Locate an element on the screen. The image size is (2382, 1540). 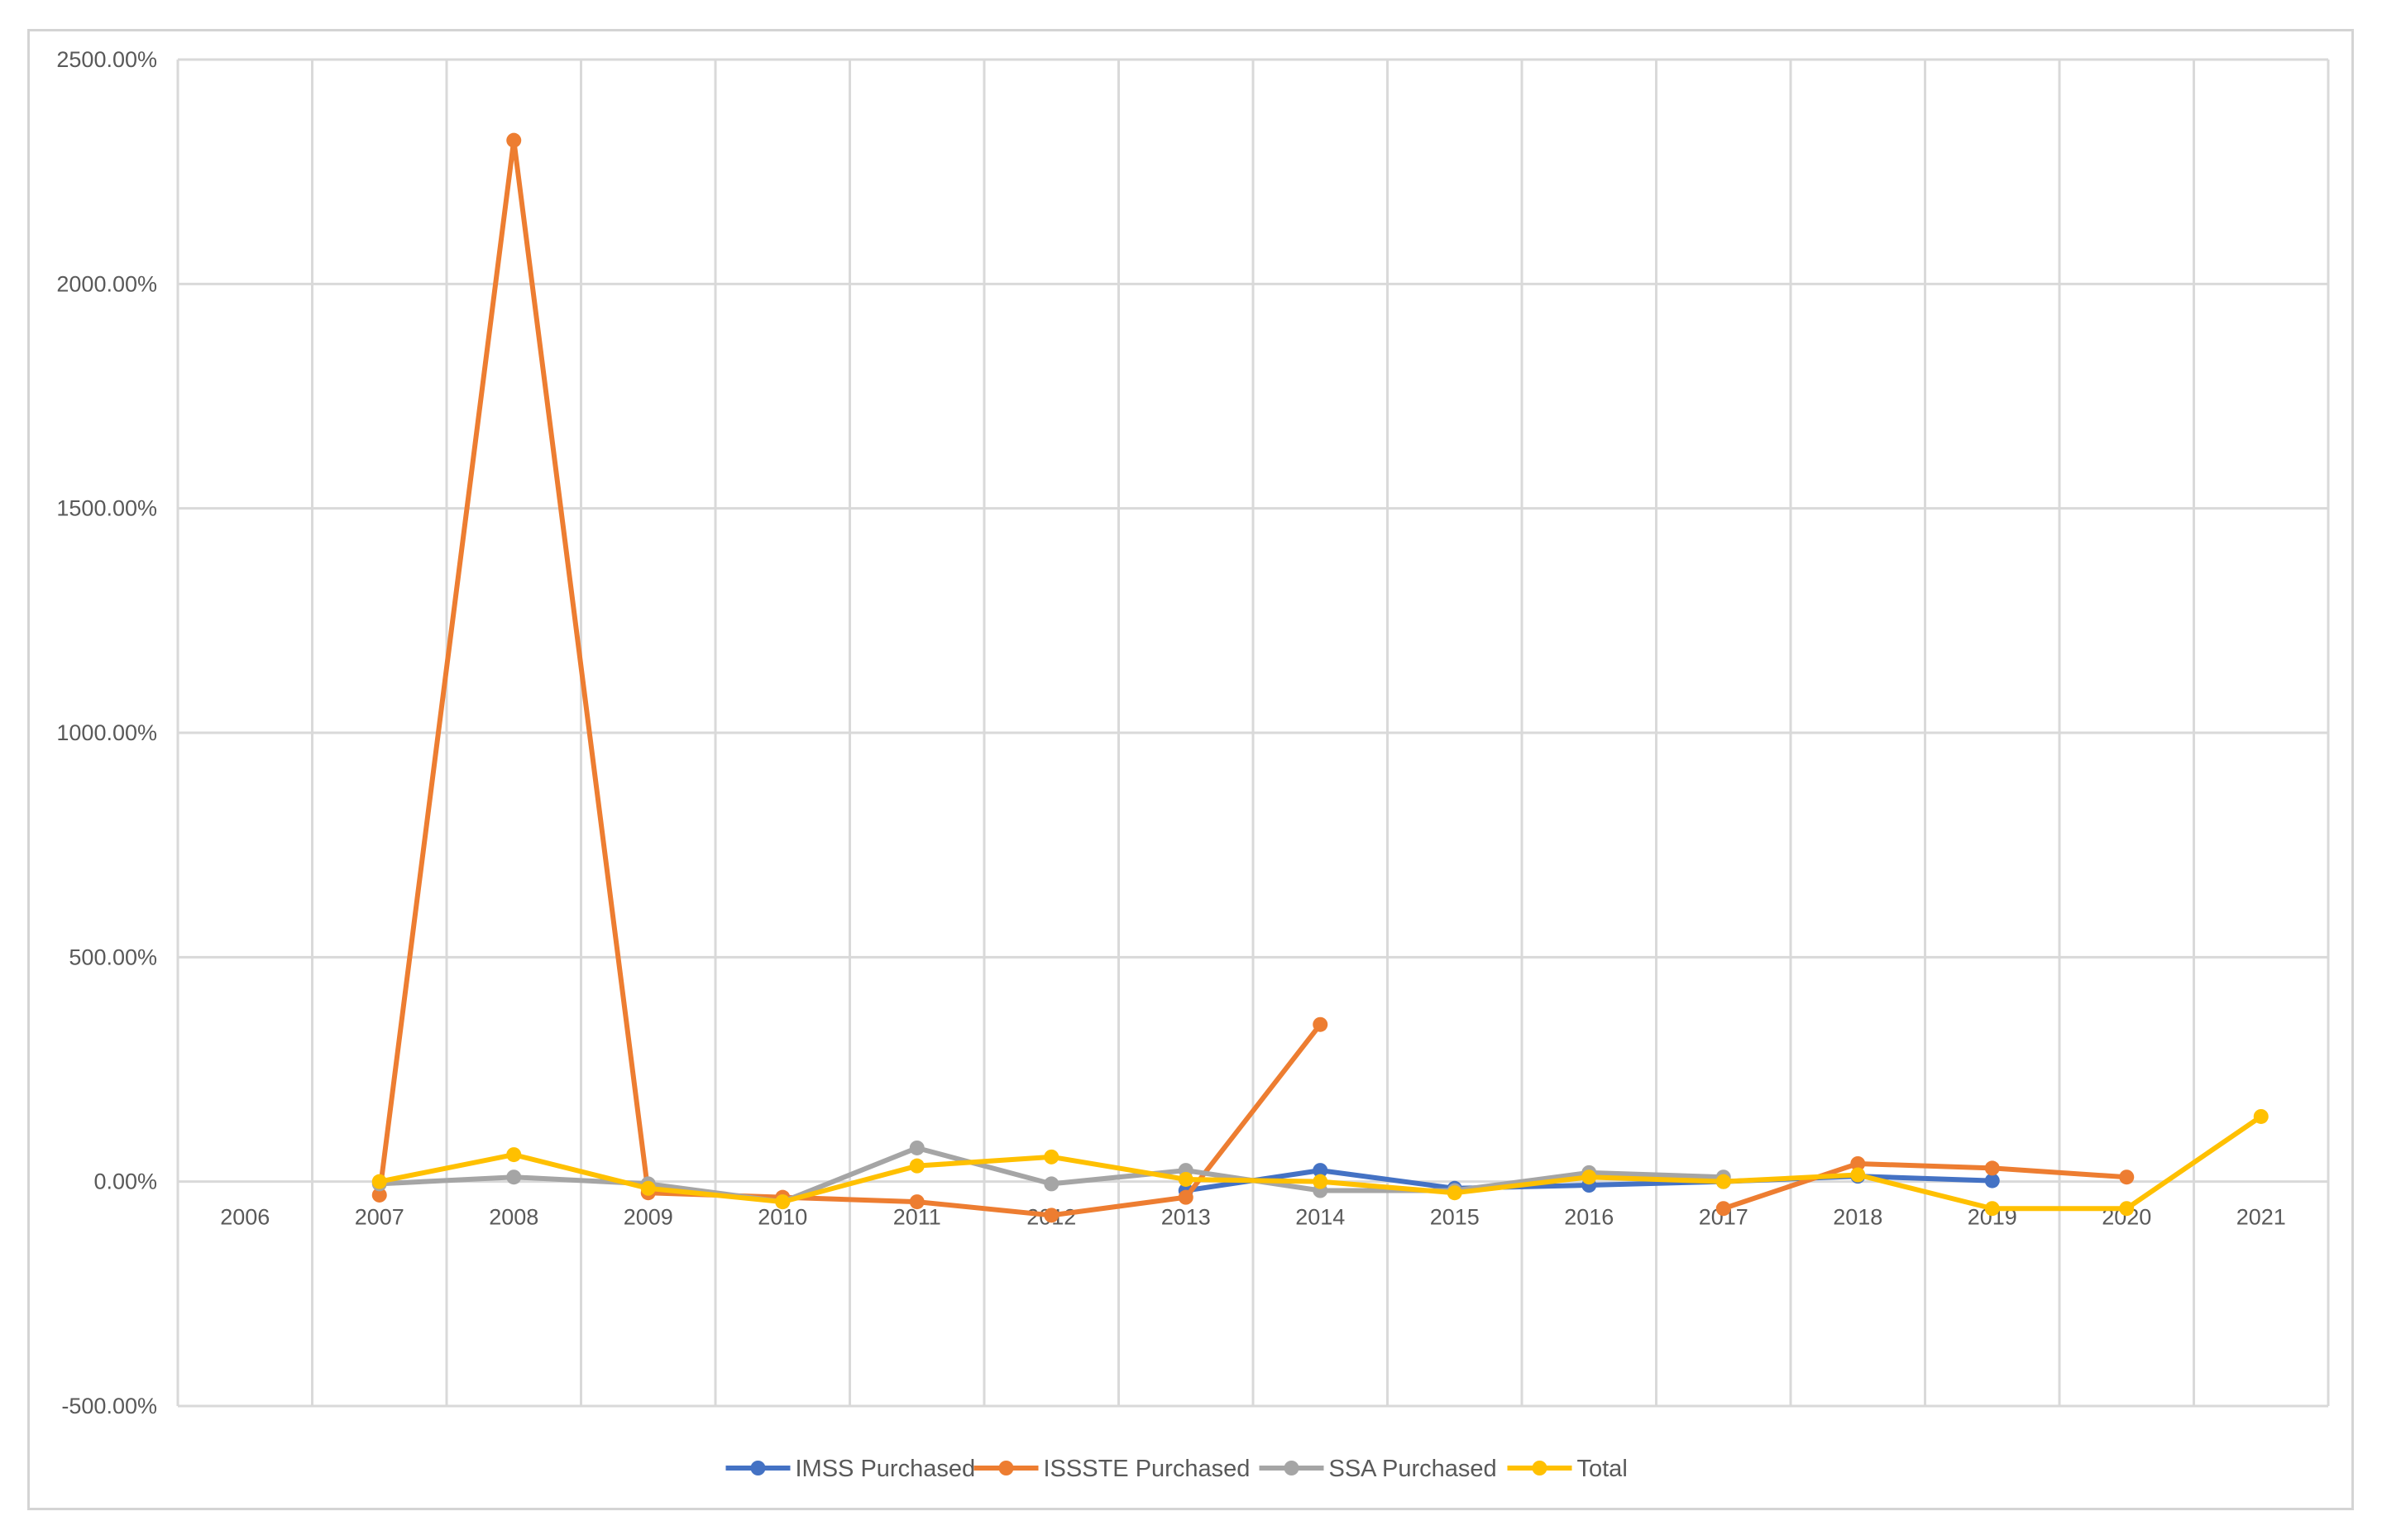
x-tick-label: 2007 is located at coordinates (380, 1217).